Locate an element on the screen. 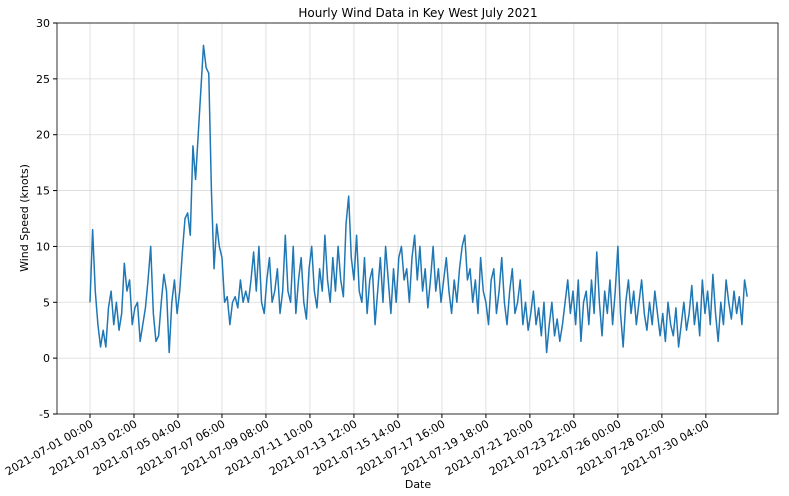  y-tick-label: 5 is located at coordinates (46, 302).